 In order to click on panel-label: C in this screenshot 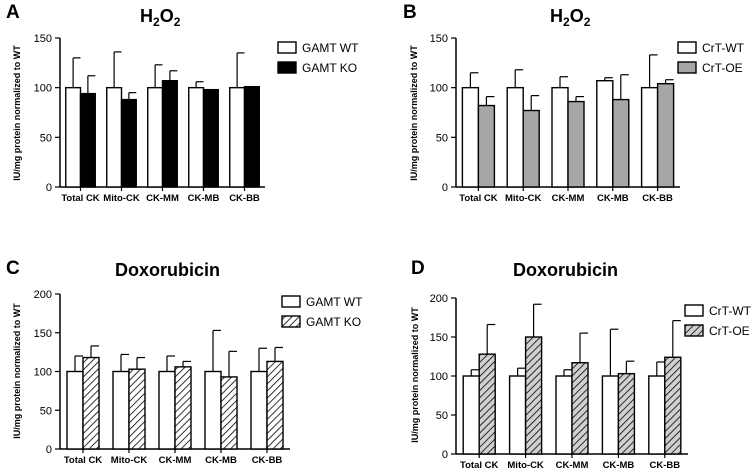, I will do `click(13, 268)`.